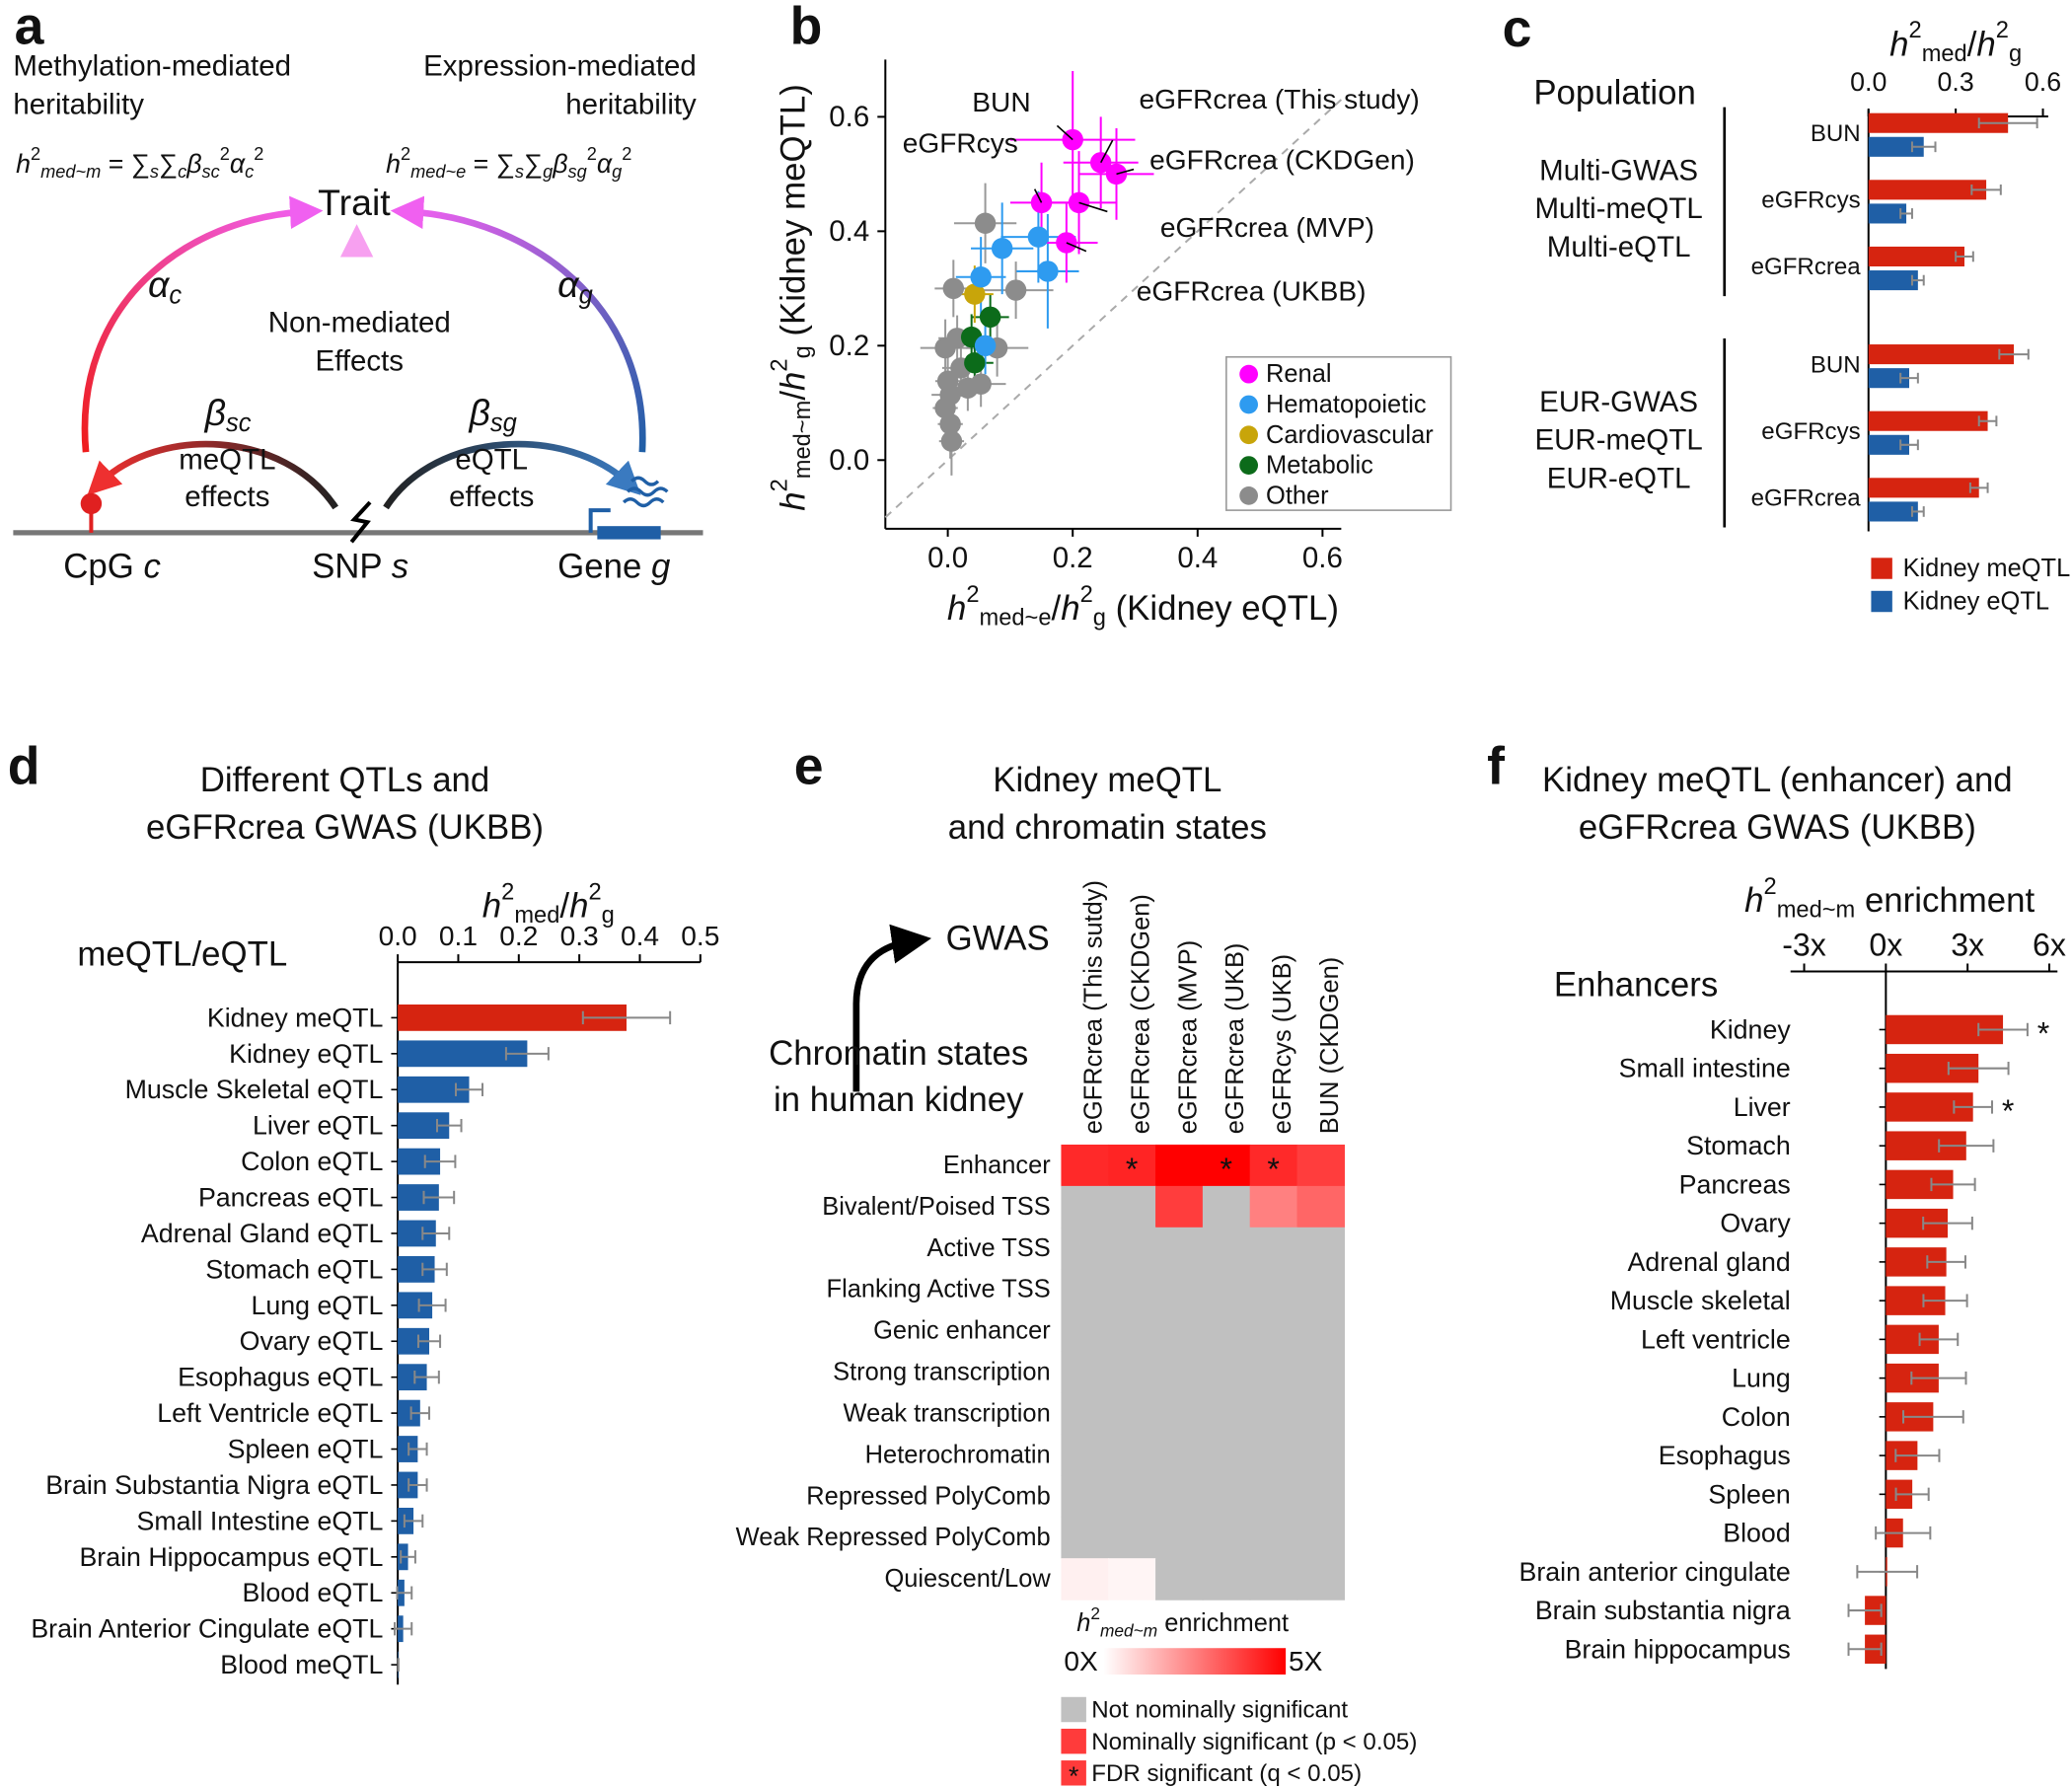  What do you see at coordinates (1757, 1417) in the screenshot?
I see `y-tick-label: Colon` at bounding box center [1757, 1417].